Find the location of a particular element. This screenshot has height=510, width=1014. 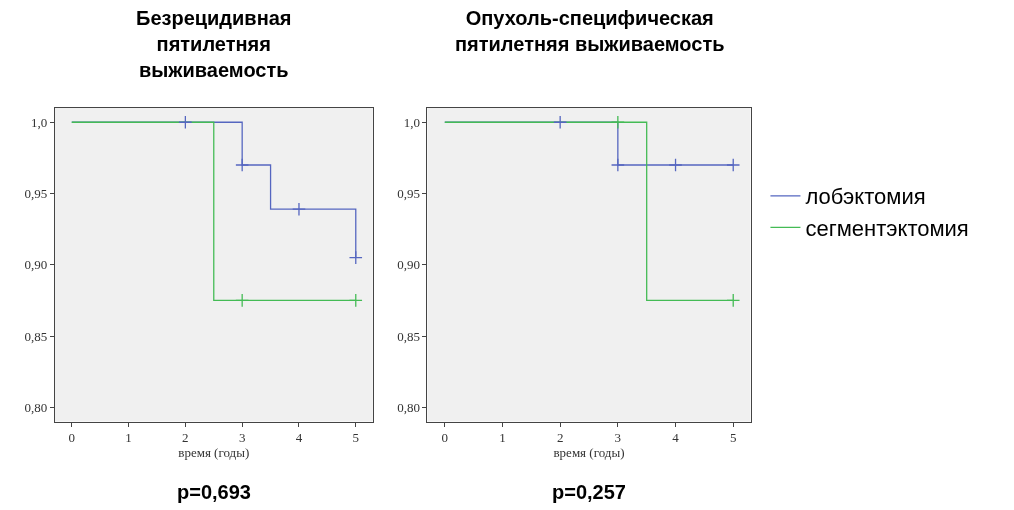

text: p=0,257 is located at coordinates (589, 492).